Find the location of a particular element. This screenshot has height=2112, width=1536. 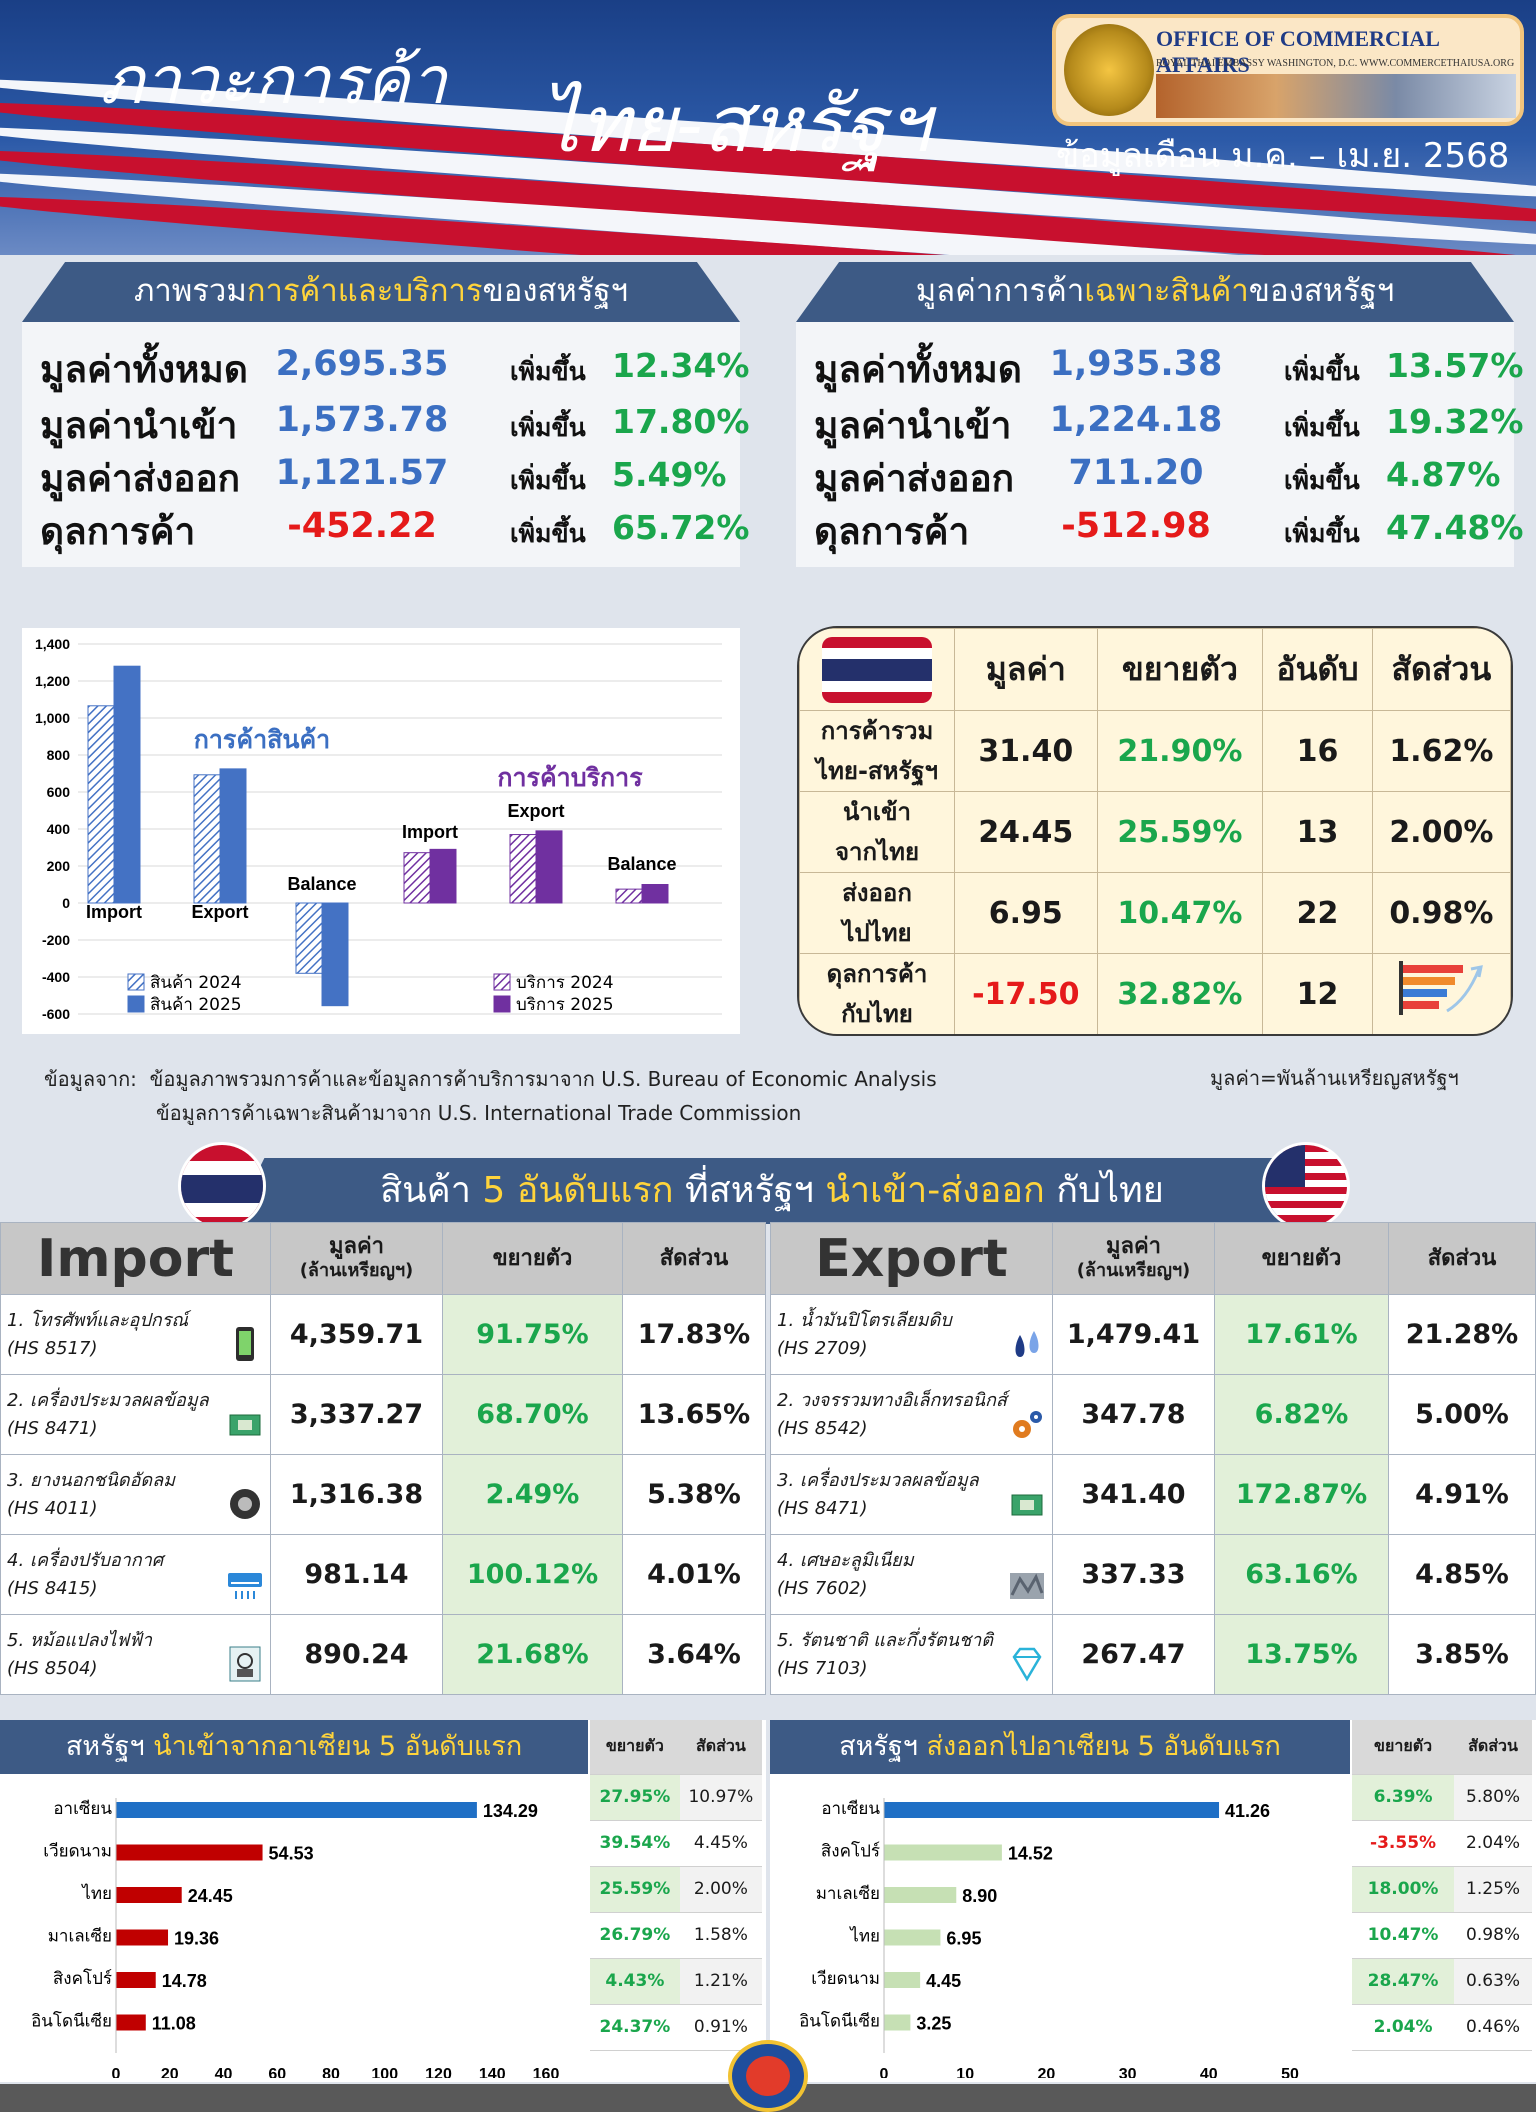

top_import-product: 5. หม้อแปลงไฟฟ้า (HS 8504) is located at coordinates (135, 1654).